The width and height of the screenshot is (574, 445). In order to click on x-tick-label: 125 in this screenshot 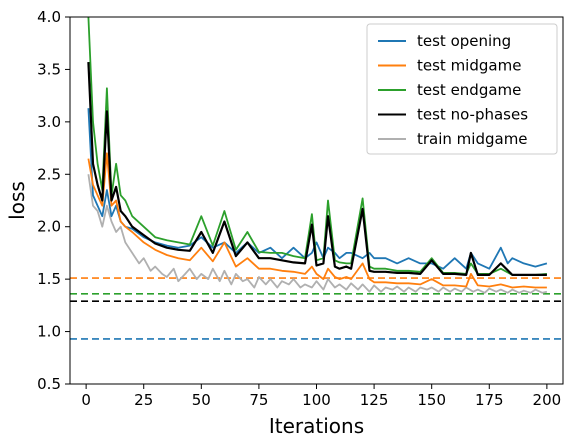, I will do `click(374, 400)`.